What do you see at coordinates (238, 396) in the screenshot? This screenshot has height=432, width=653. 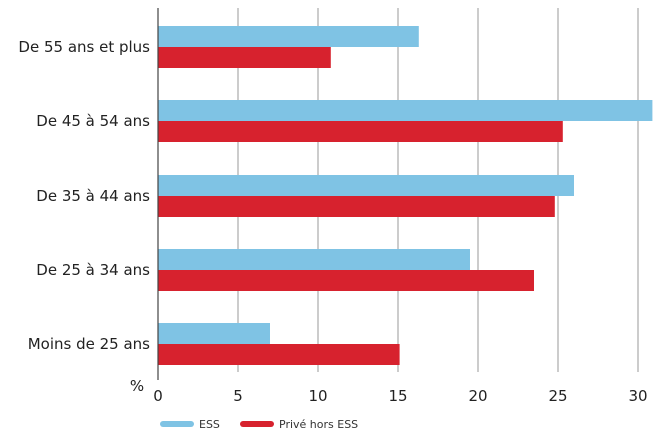 I see `x-tick-label: 5` at bounding box center [238, 396].